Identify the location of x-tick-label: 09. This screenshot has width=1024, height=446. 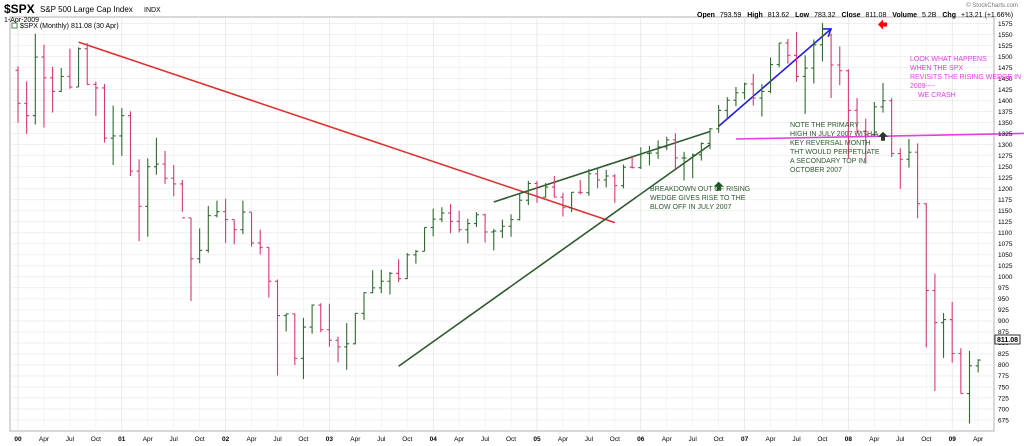
(953, 439).